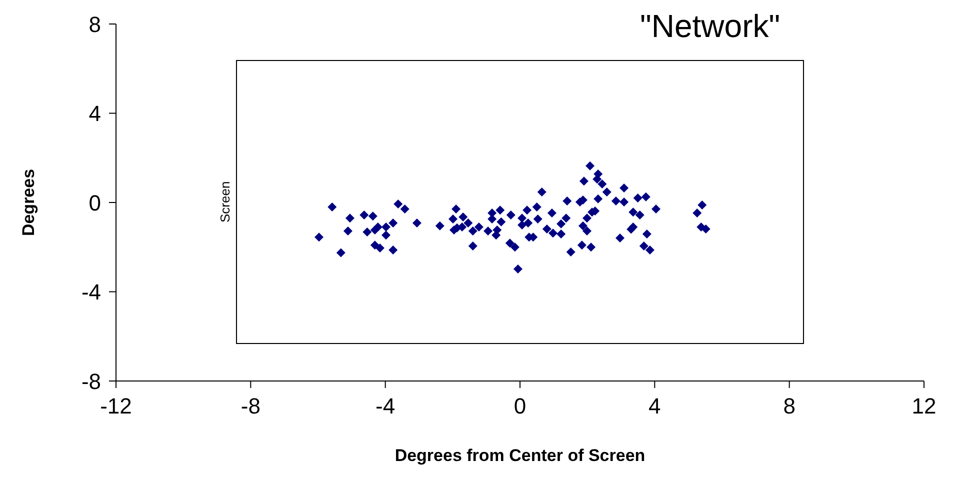  Describe the element at coordinates (94, 203) in the screenshot. I see `y-tick-label: 0` at that location.